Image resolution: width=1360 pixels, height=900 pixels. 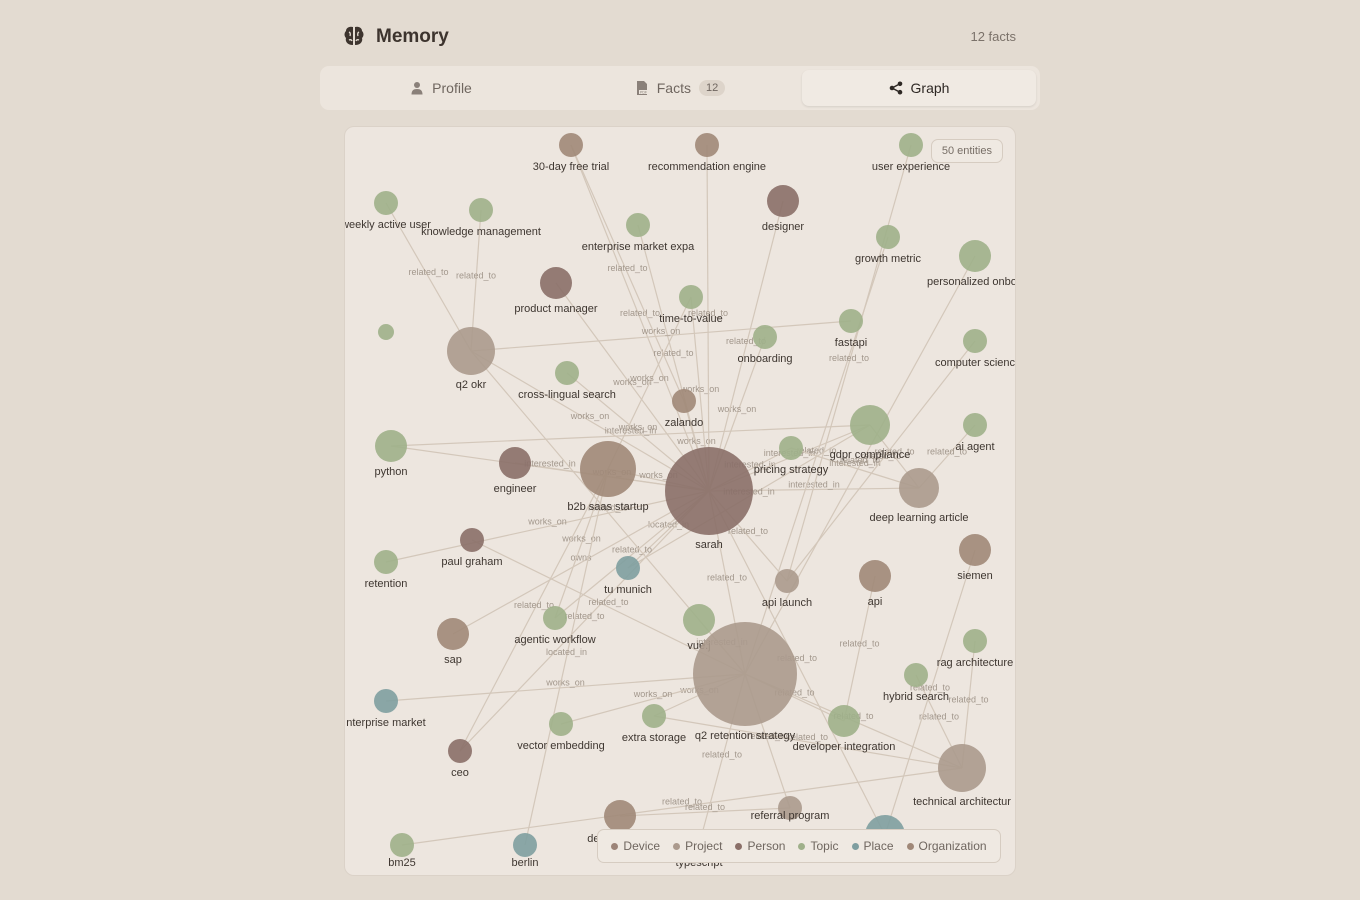 I want to click on graph-node-vec: vector embedding, so click(x=561, y=732).